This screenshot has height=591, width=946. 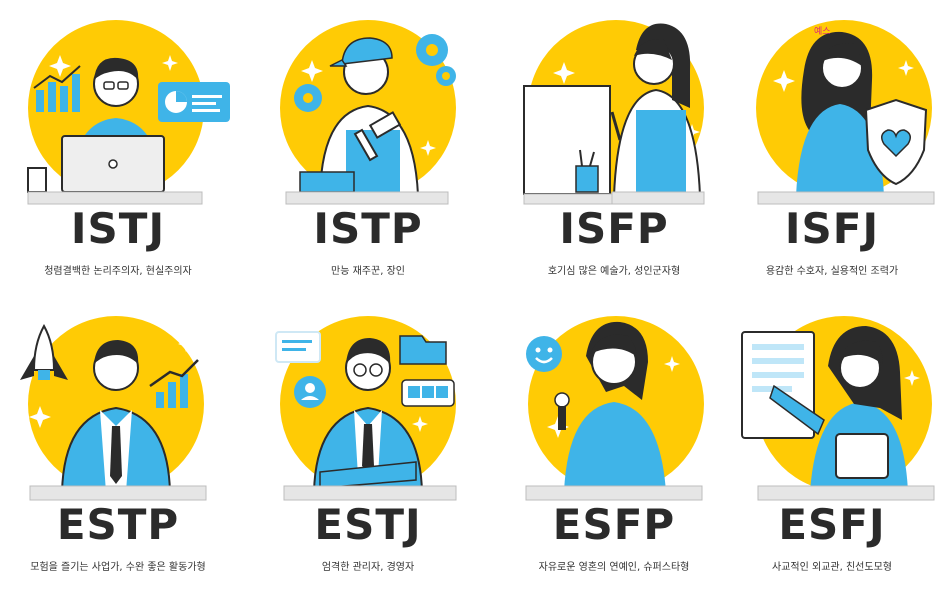 What do you see at coordinates (118, 524) in the screenshot?
I see `type-label: ESTP` at bounding box center [118, 524].